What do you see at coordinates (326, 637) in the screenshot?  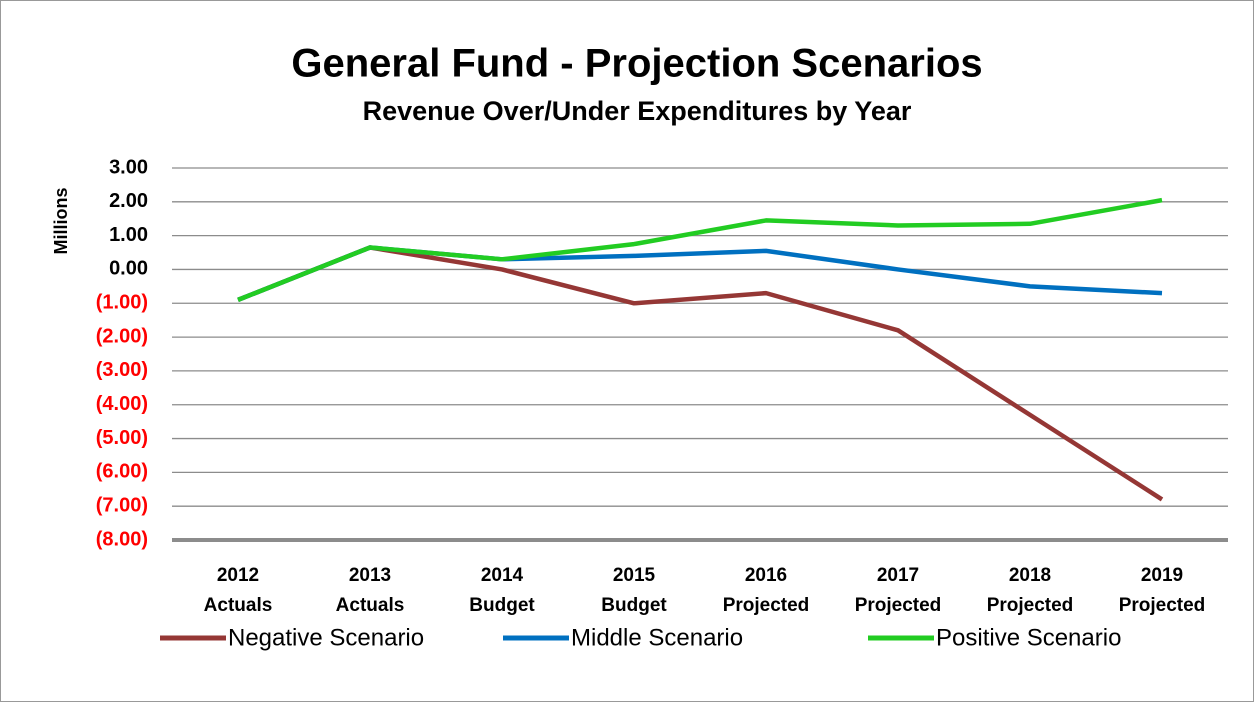 I see `legend-label: Negative Scenario` at bounding box center [326, 637].